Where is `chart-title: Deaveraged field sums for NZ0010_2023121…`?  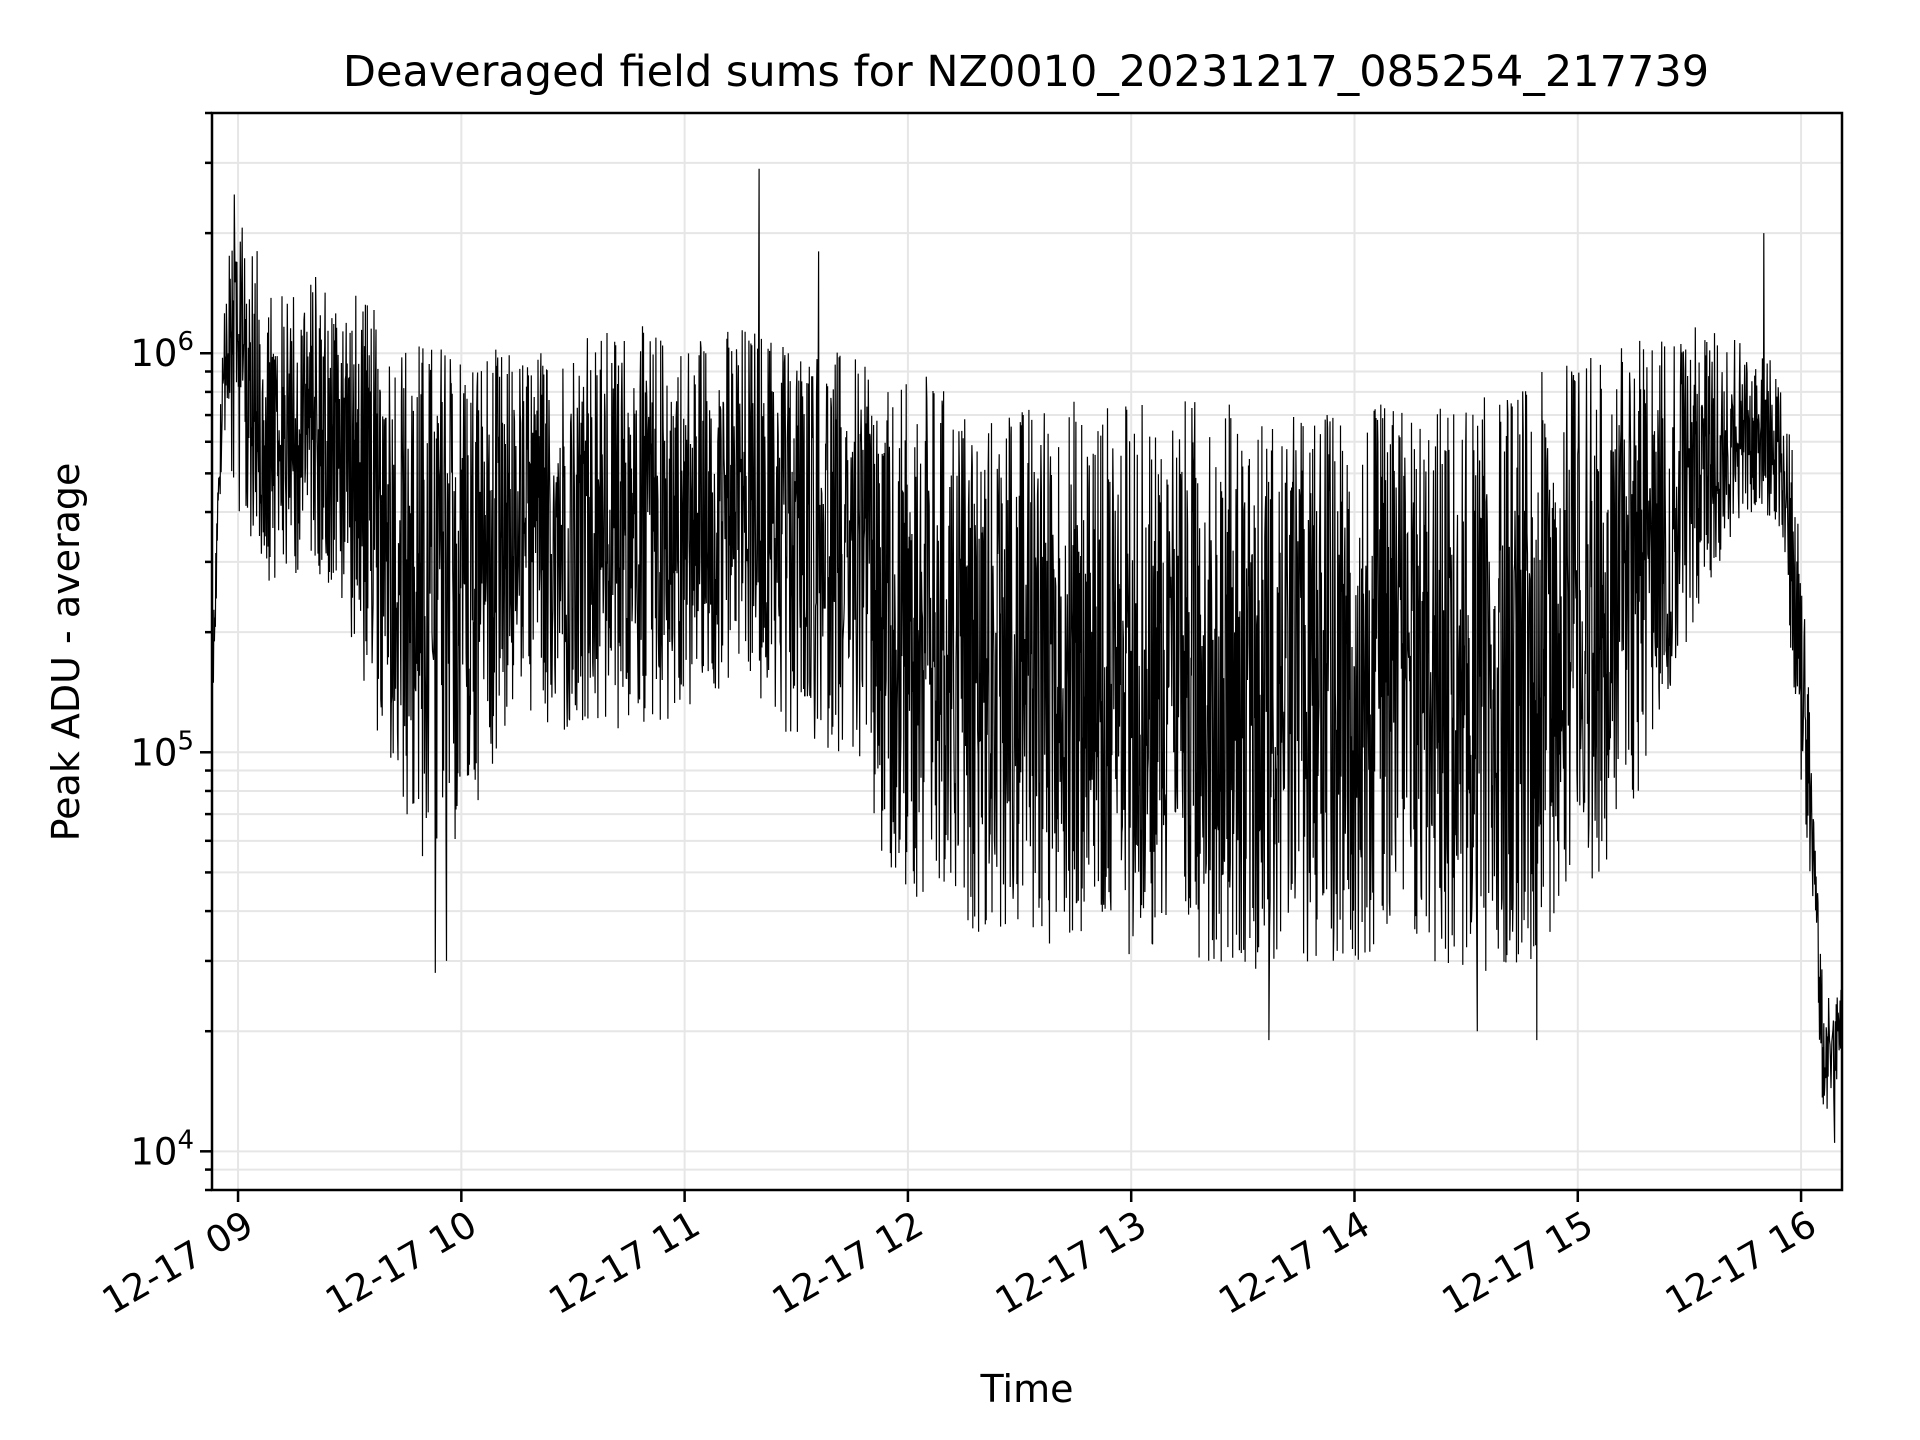 chart-title: Deaveraged field sums for NZ0010_2023121… is located at coordinates (1026, 72).